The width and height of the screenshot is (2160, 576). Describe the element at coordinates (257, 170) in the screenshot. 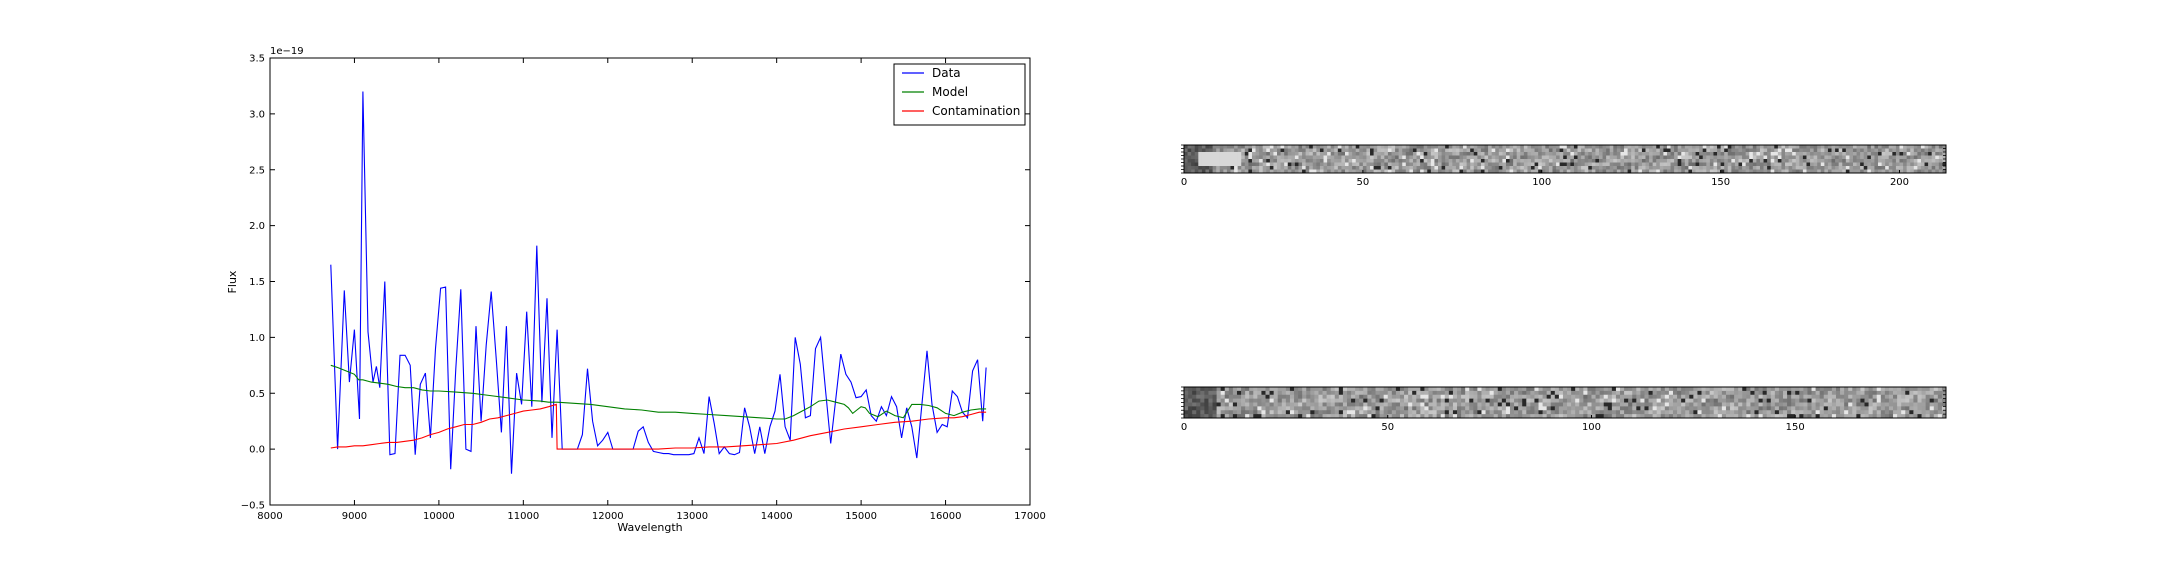

I see `y-tick-label: 2.5` at that location.